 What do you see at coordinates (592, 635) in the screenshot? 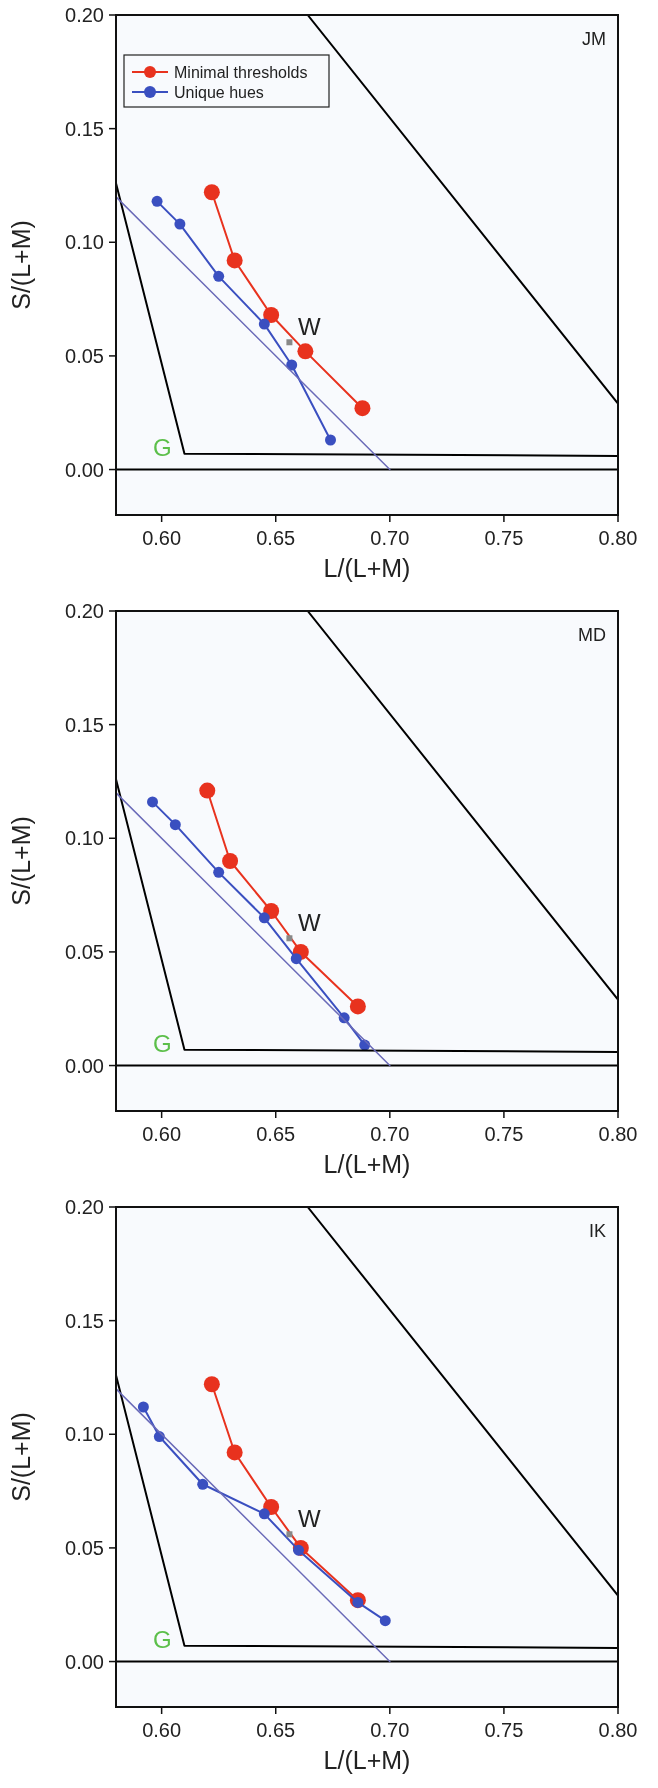
I see `annotation: MD` at bounding box center [592, 635].